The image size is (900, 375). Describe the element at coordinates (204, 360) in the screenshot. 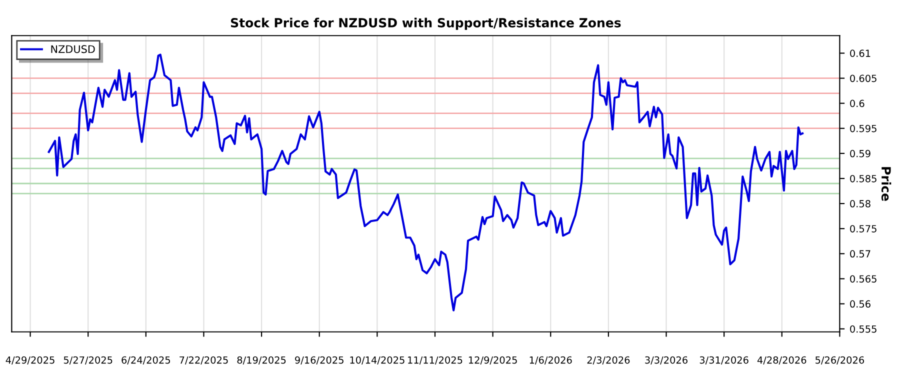

I see `x-tick-label: 7/22/2025` at that location.